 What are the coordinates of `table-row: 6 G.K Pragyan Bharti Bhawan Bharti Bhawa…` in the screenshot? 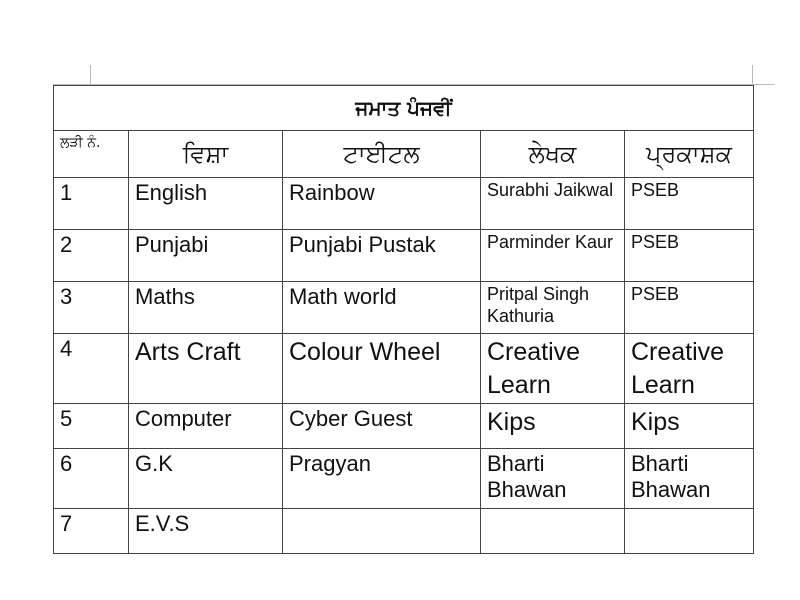 It's located at (404, 478).